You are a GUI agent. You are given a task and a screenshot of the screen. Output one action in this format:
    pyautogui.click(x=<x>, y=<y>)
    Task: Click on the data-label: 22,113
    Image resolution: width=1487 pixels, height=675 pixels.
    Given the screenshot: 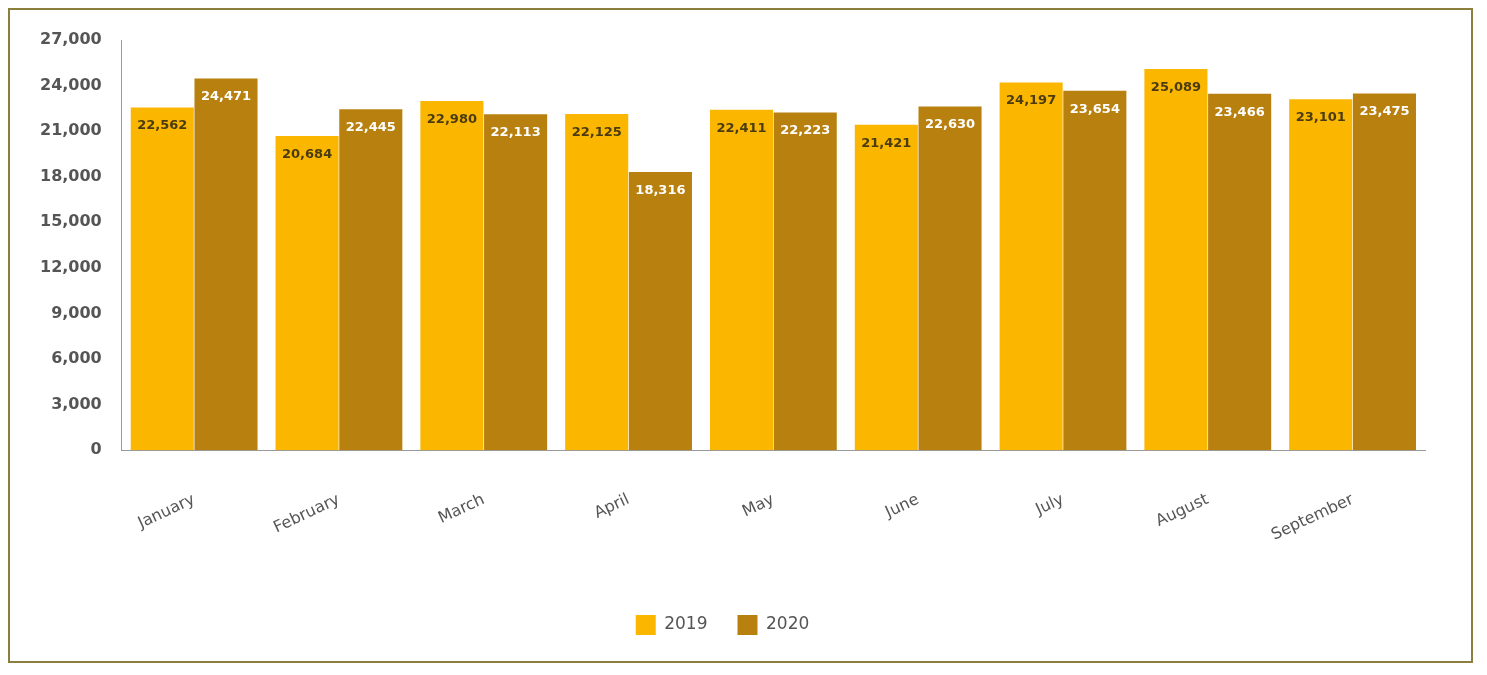 What is the action you would take?
    pyautogui.click(x=515, y=132)
    